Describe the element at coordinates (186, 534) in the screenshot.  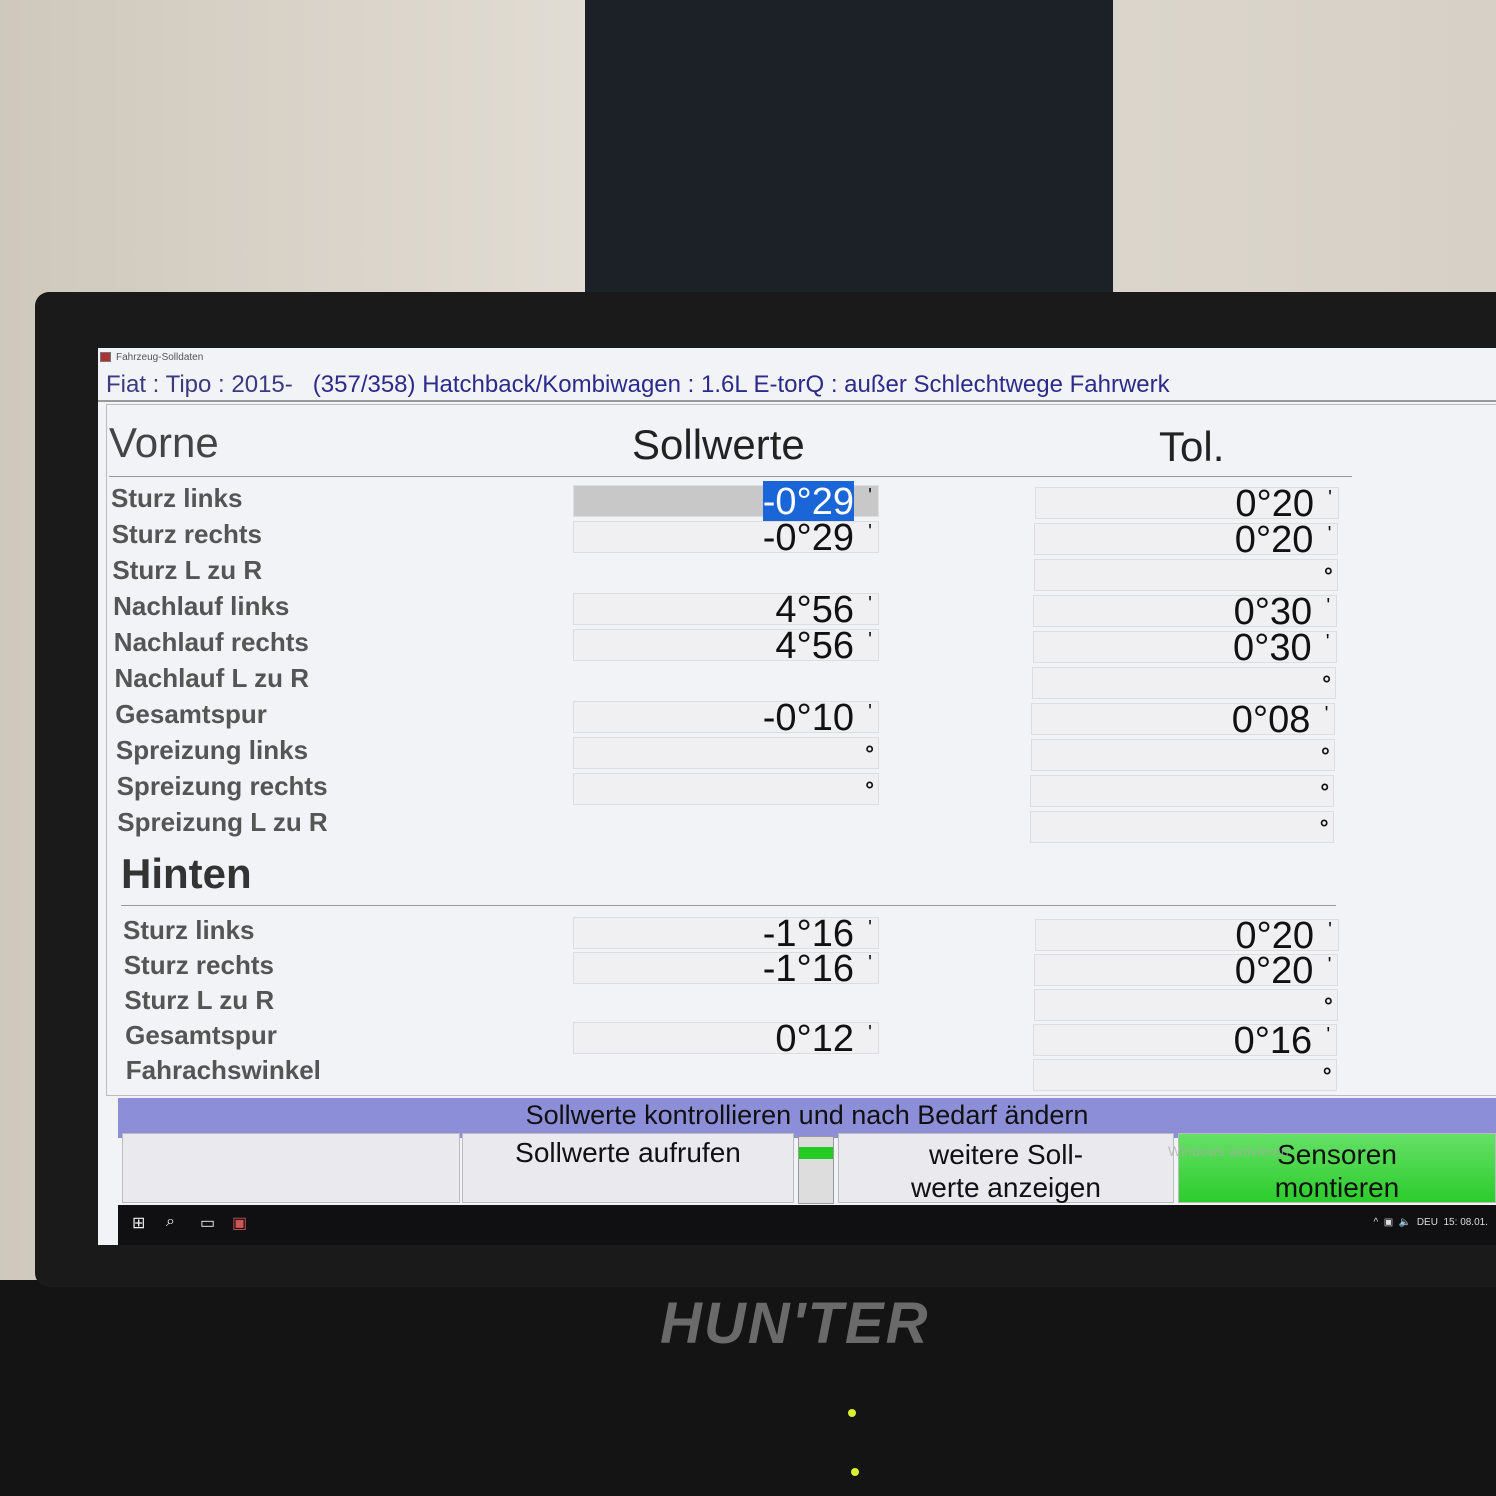
I see `front-row-label: Sturz rechts` at that location.